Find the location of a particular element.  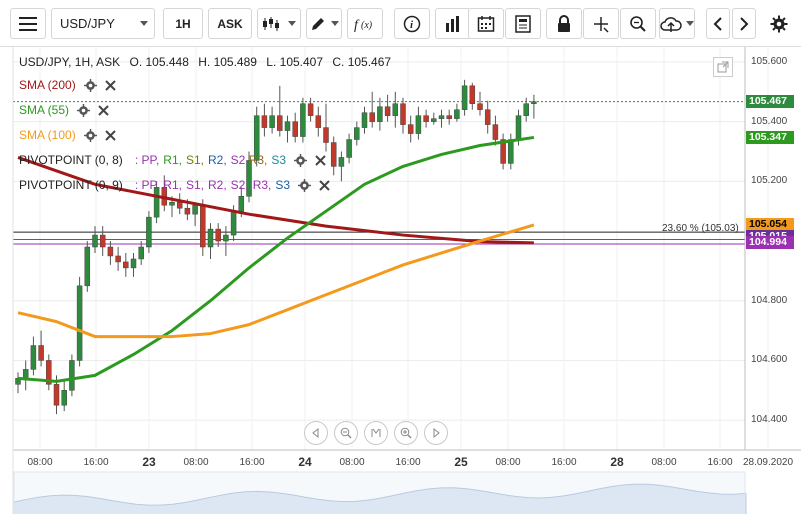

svg-text: f is located at coordinates (357, 25).